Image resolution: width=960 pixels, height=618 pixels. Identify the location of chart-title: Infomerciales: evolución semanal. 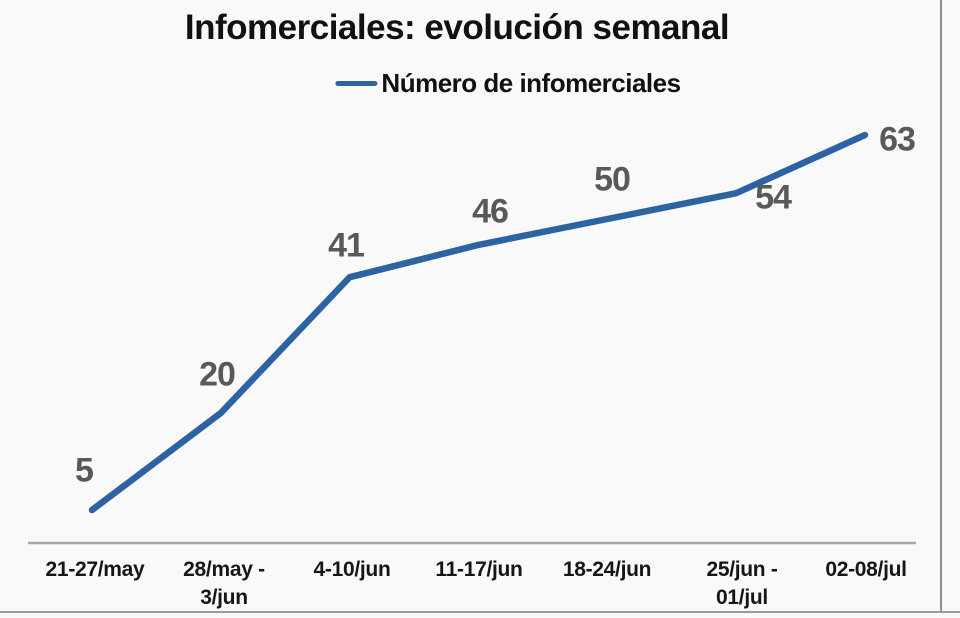
(457, 27).